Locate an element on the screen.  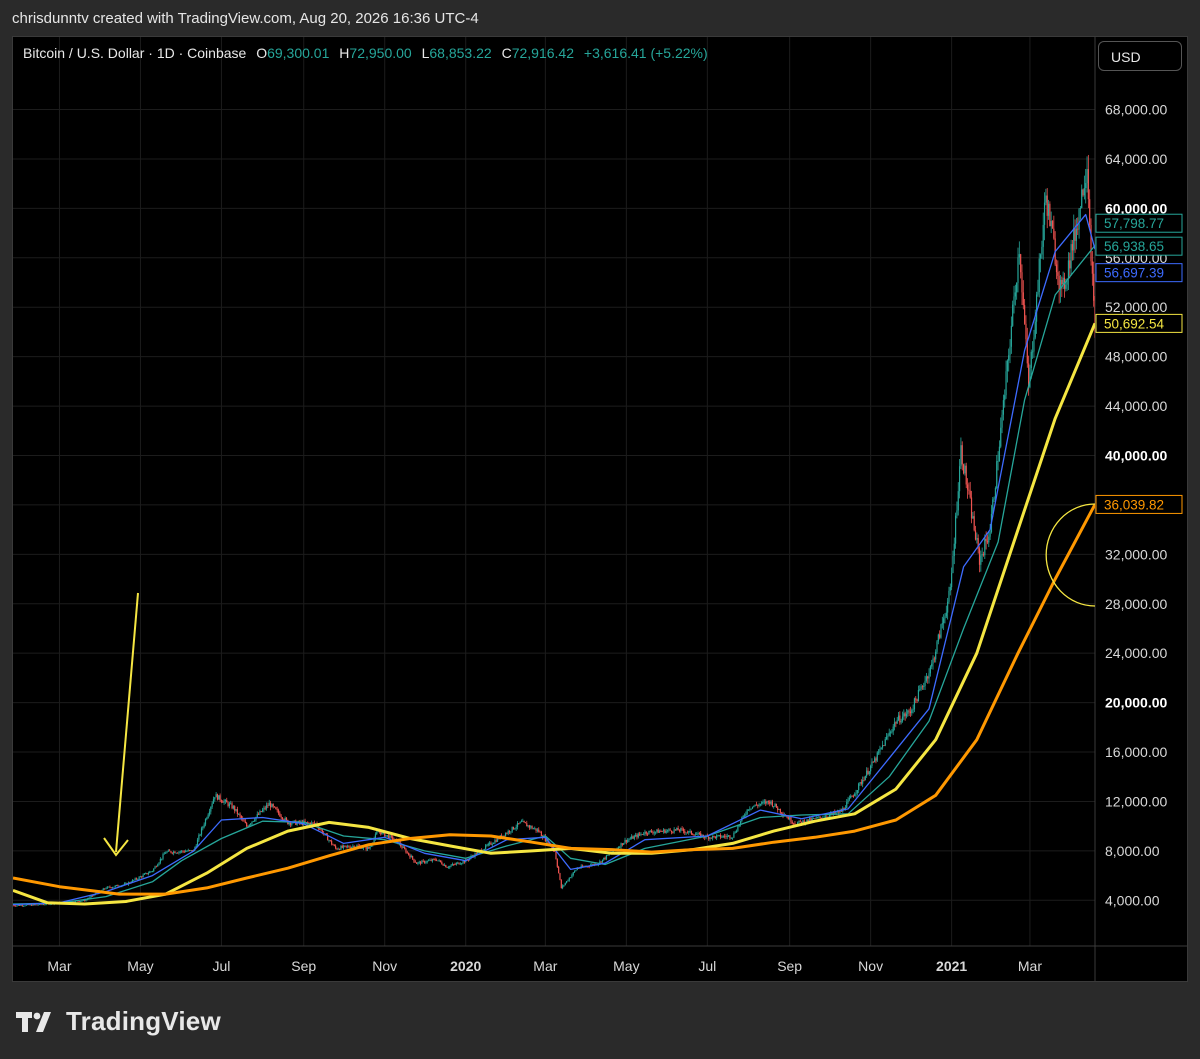
tradingview-logo: TradingView is located at coordinates (118, 1021).